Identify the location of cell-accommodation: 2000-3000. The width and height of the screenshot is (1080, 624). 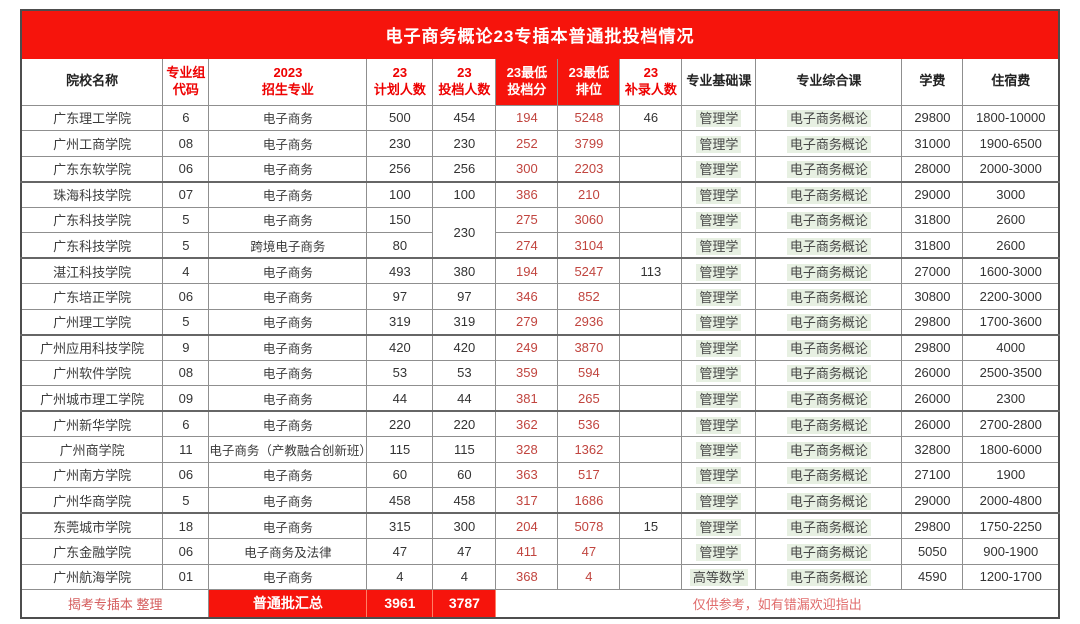
(1011, 168).